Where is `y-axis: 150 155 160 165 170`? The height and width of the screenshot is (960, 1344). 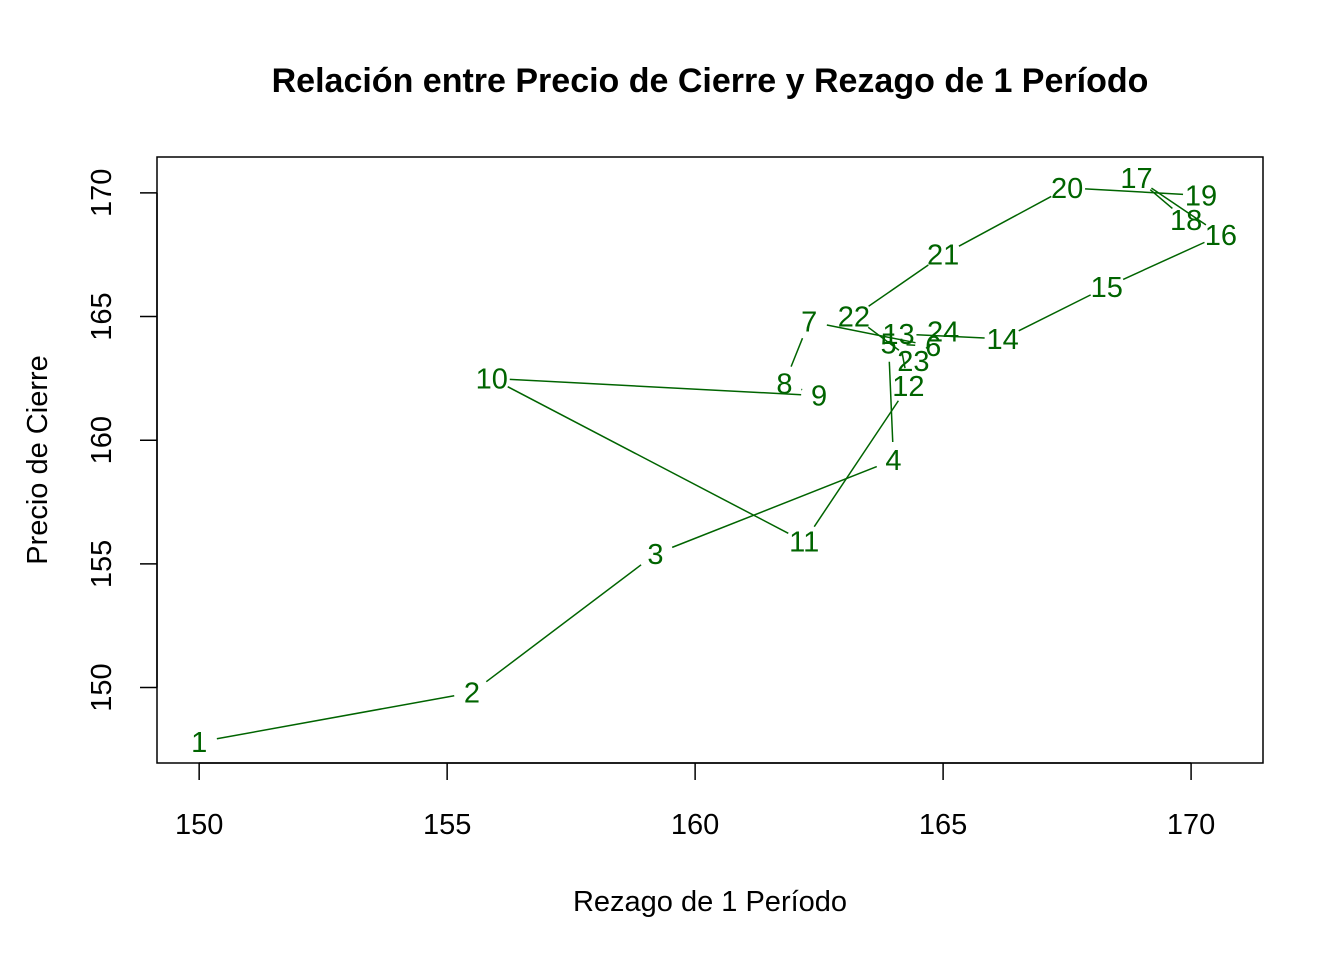 y-axis: 150 155 160 165 170 is located at coordinates (122, 440).